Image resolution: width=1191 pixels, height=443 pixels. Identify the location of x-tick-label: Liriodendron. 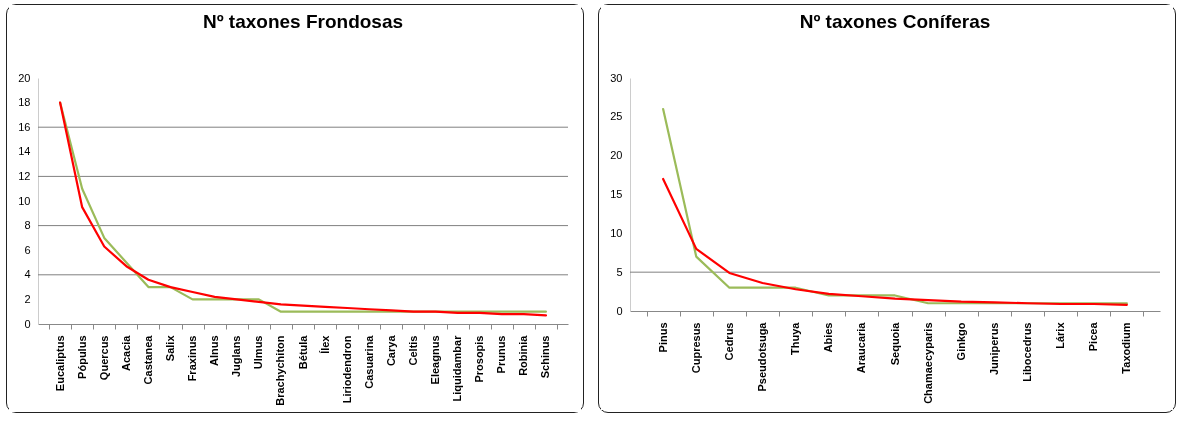
(346, 369).